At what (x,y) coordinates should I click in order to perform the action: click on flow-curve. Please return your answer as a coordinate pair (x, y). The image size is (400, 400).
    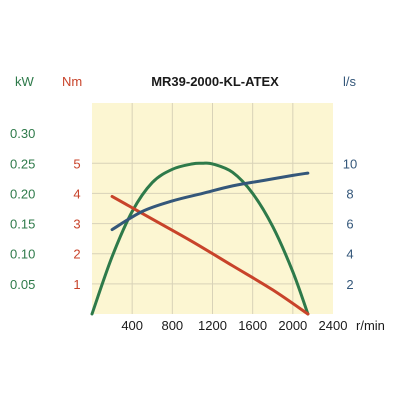
    Looking at the image, I should click on (210, 201).